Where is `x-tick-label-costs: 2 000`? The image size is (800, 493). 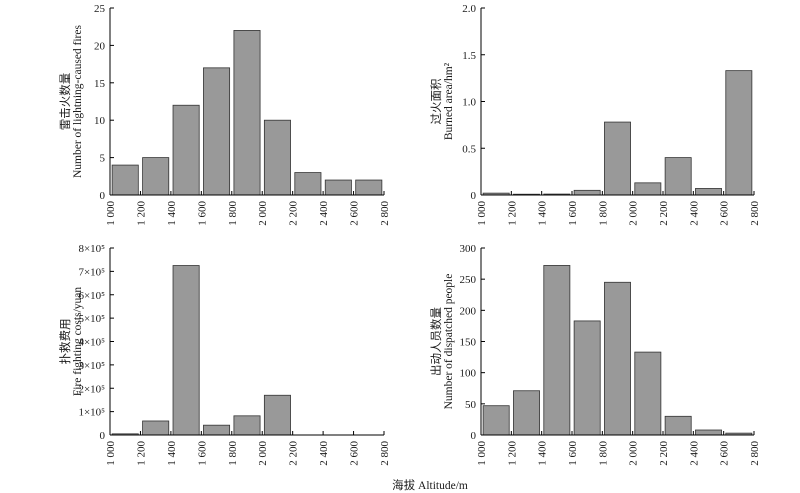 x-tick-label-costs: 2 000 is located at coordinates (263, 453).